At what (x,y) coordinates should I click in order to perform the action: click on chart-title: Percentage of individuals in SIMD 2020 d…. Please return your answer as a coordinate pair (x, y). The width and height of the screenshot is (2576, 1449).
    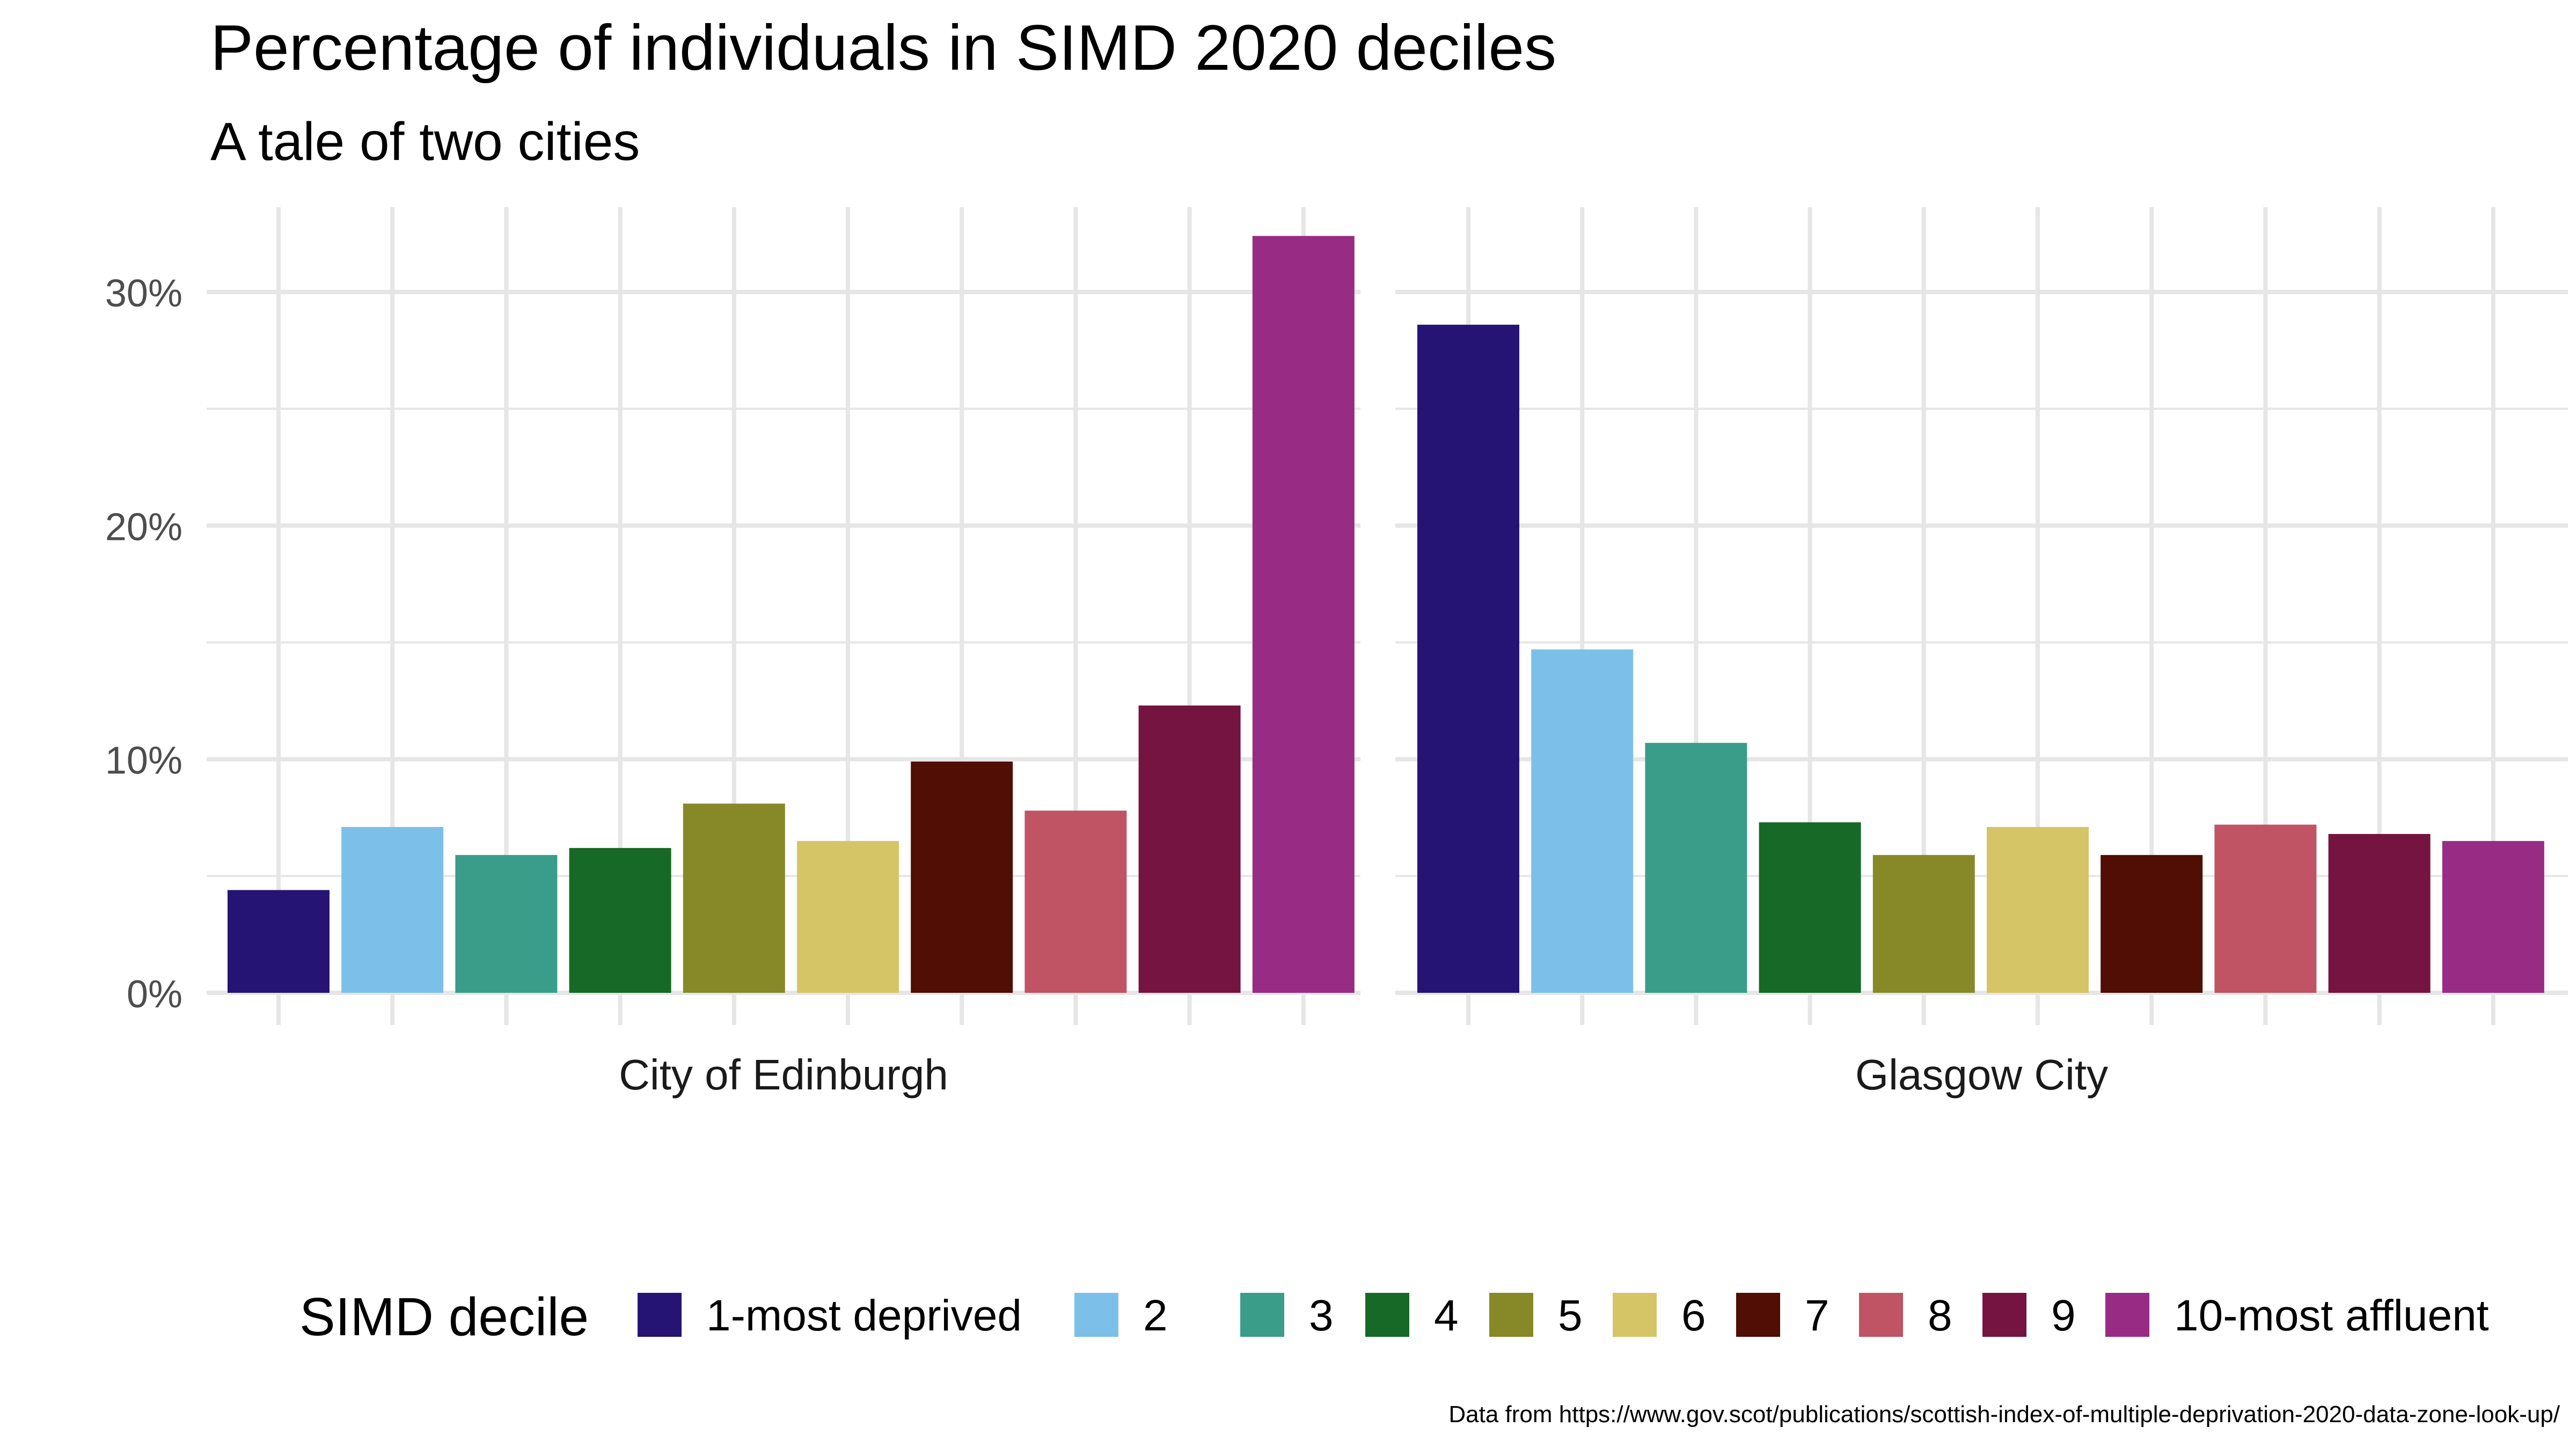
    Looking at the image, I should click on (883, 48).